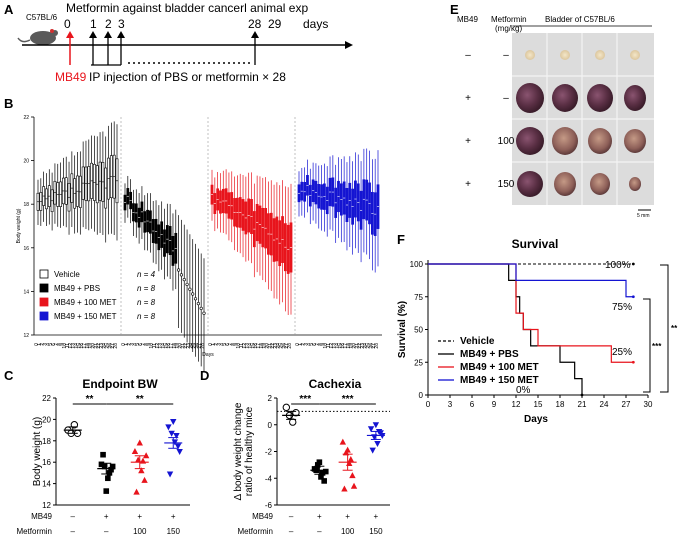  I want to click on x-tick-label: 10, so click(152, 346).